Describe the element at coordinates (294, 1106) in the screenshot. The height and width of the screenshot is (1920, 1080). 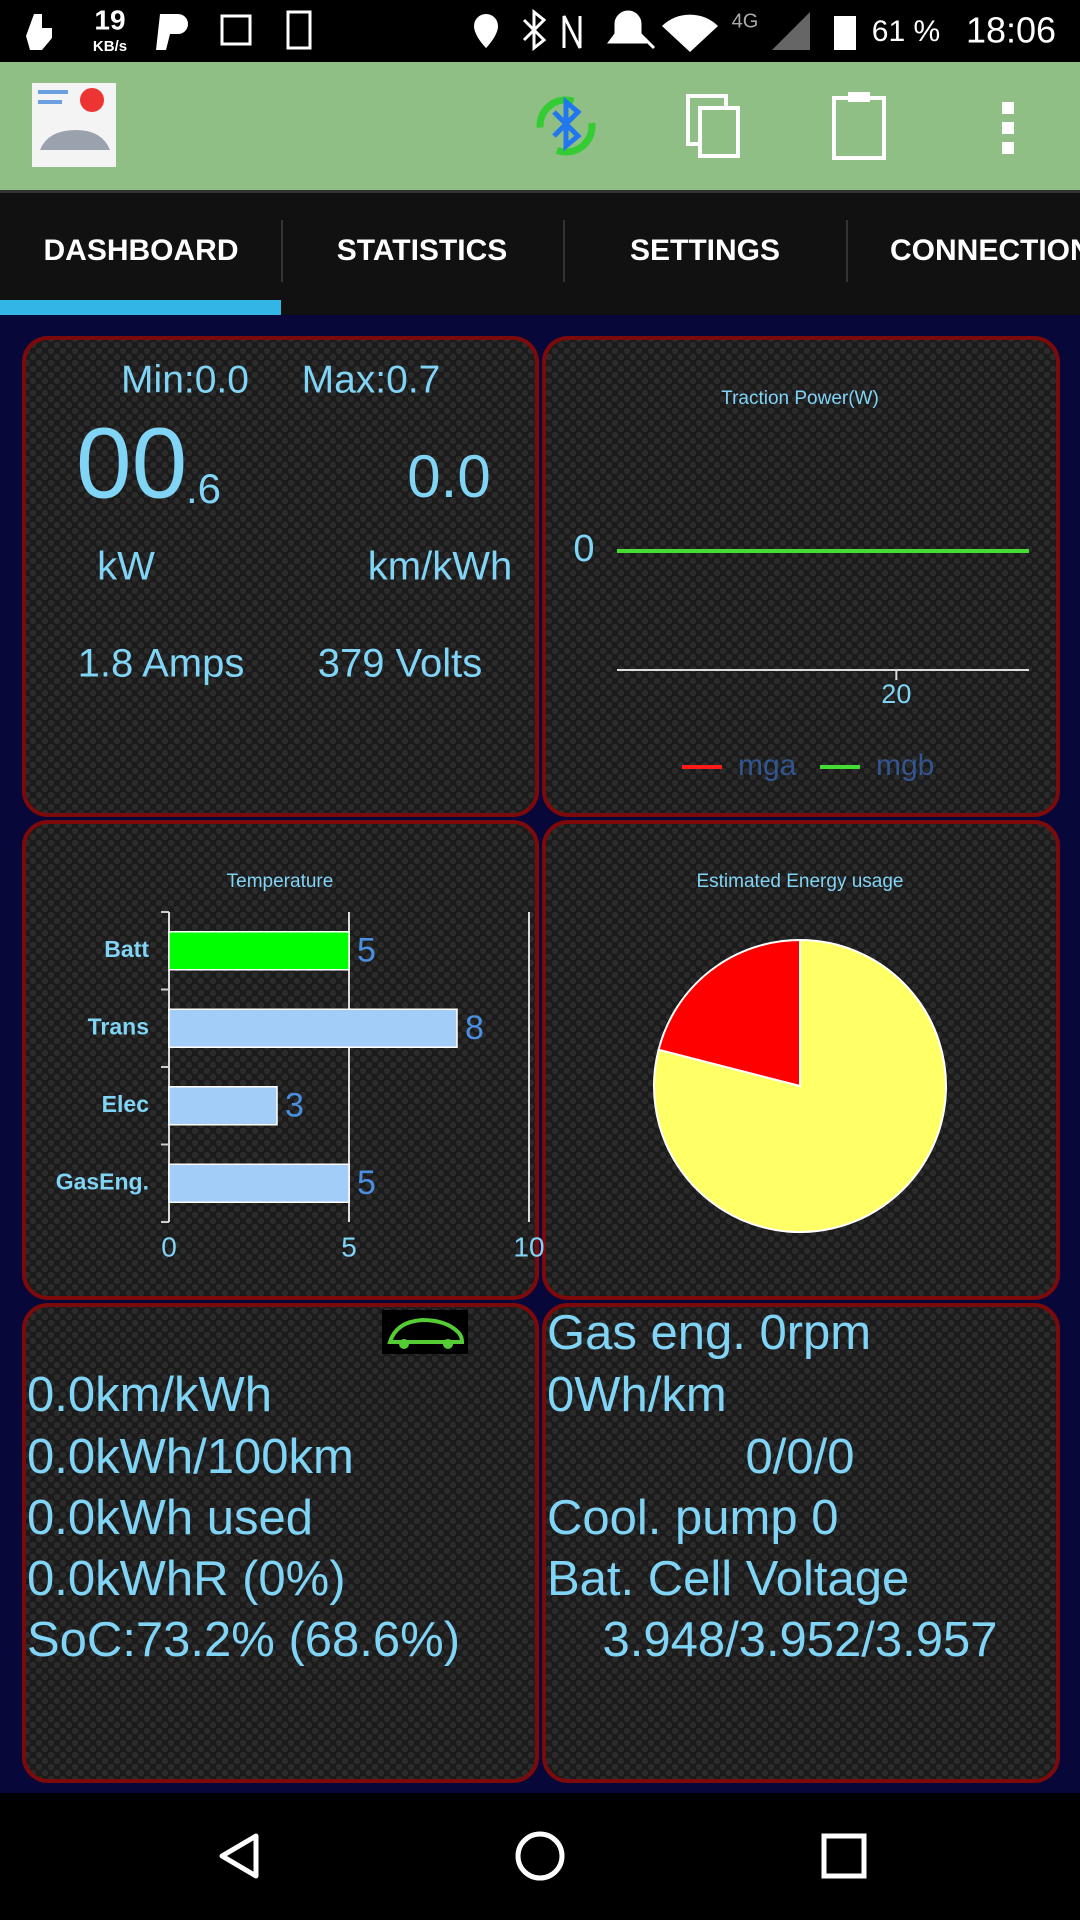
I see `value-label: 3` at that location.